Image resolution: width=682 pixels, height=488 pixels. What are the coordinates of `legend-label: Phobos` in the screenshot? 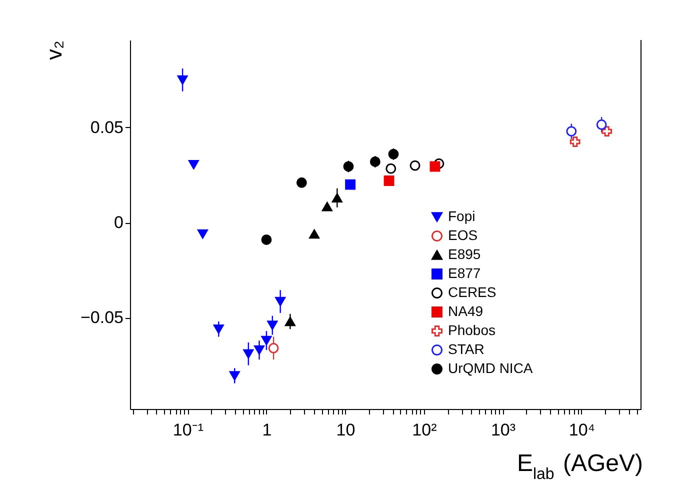 It's located at (472, 330).